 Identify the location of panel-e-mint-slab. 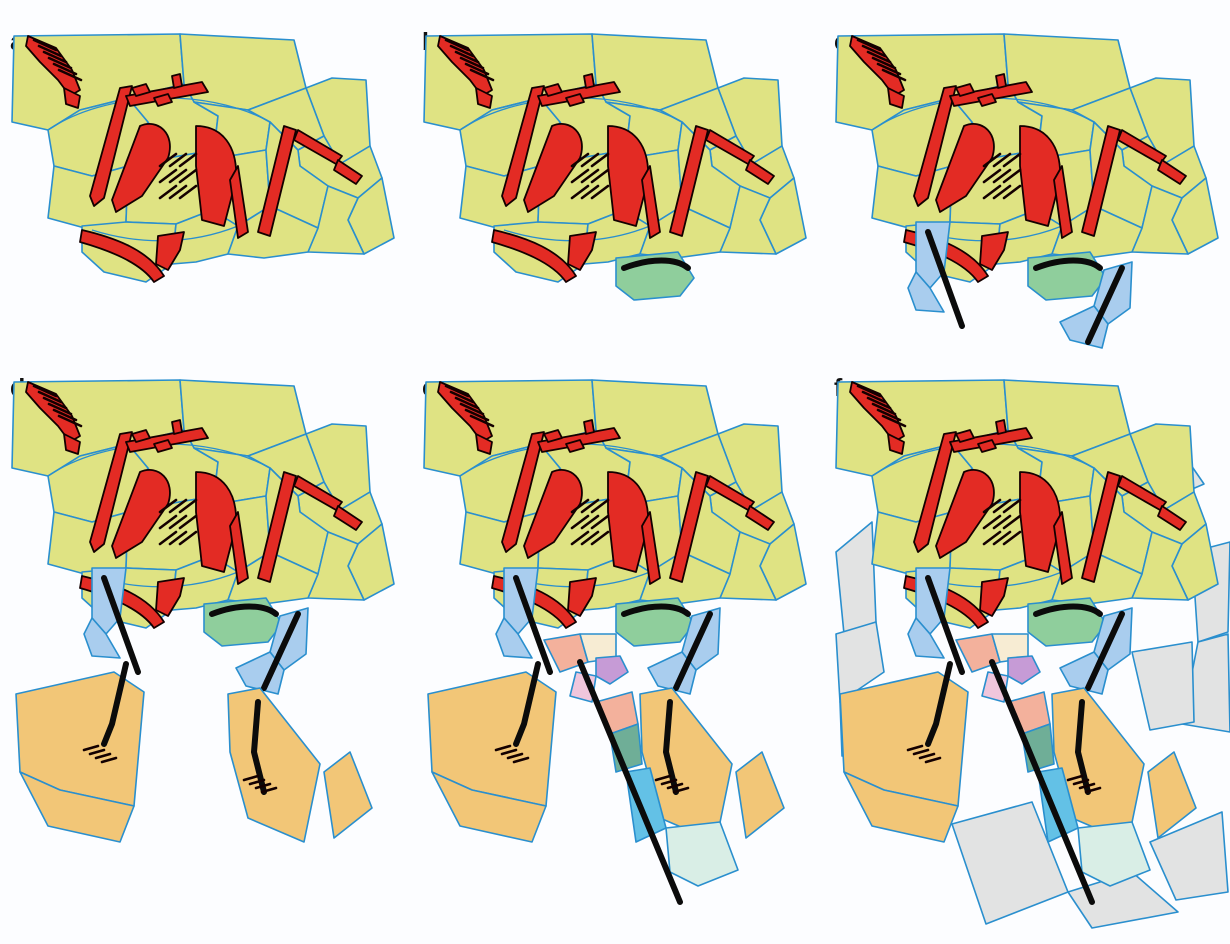
(702, 854).